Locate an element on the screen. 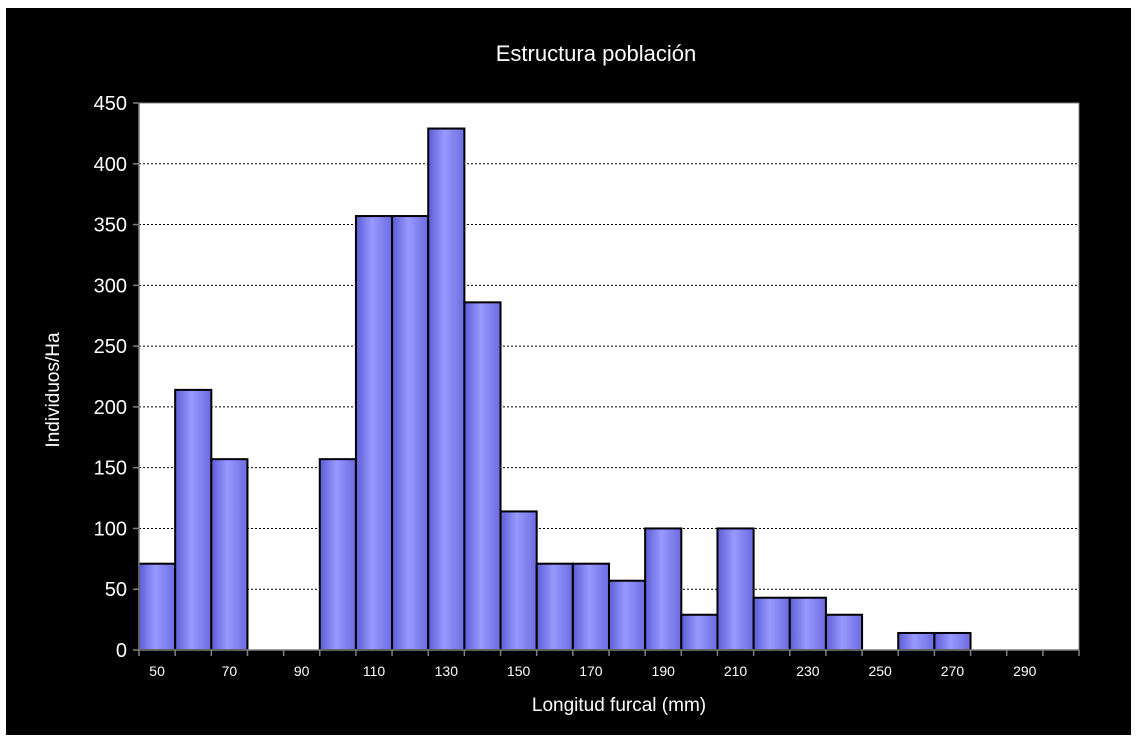 Image resolution: width=1136 pixels, height=738 pixels. y-tick-label: 0 is located at coordinates (121, 651).